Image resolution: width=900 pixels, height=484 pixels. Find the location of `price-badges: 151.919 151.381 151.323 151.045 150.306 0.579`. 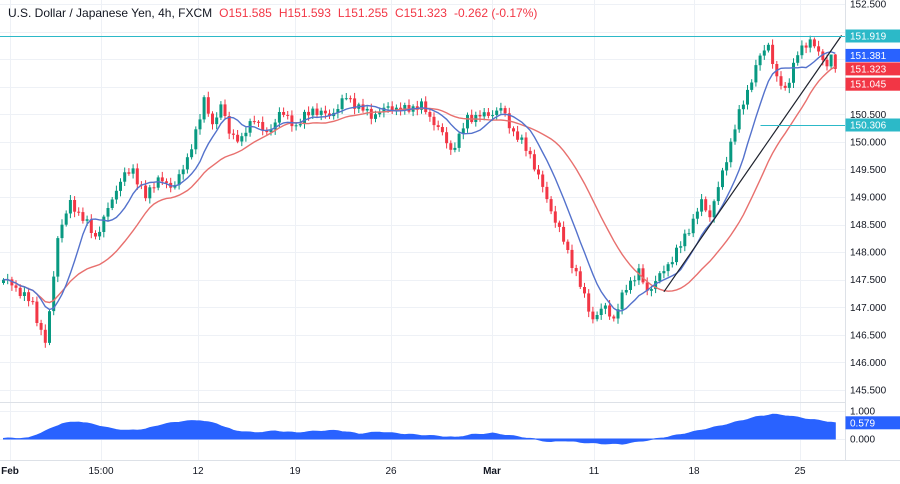

price-badges: 151.919 151.381 151.323 151.045 150.306 0.579 is located at coordinates (872, 229).